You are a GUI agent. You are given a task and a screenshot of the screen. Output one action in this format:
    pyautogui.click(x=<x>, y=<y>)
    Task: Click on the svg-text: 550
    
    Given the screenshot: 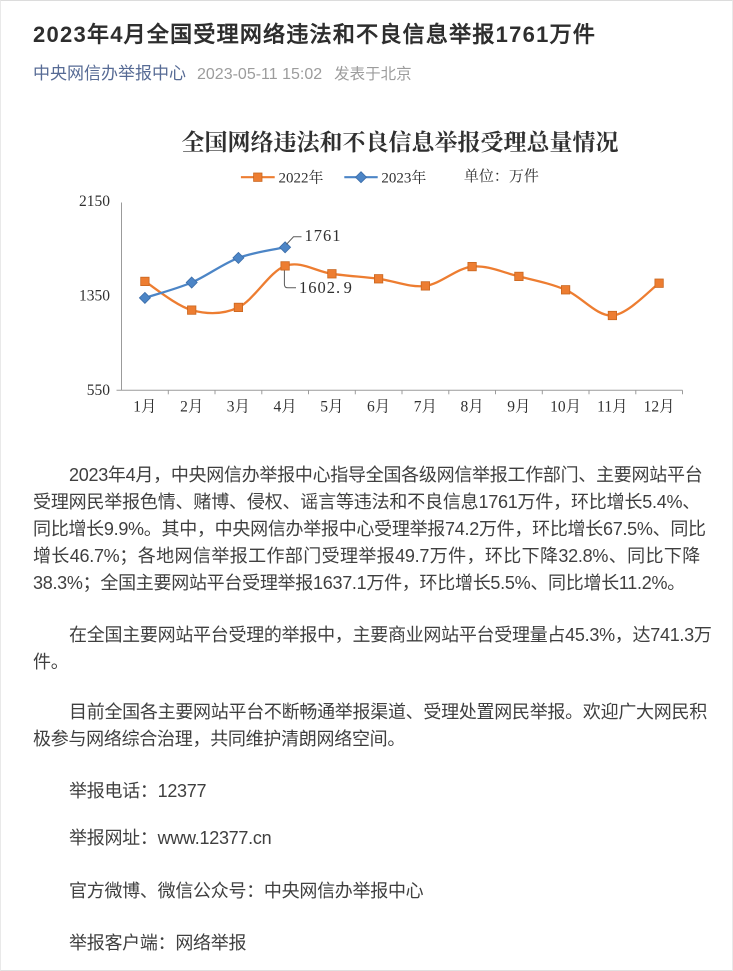 What is the action you would take?
    pyautogui.click(x=99, y=390)
    